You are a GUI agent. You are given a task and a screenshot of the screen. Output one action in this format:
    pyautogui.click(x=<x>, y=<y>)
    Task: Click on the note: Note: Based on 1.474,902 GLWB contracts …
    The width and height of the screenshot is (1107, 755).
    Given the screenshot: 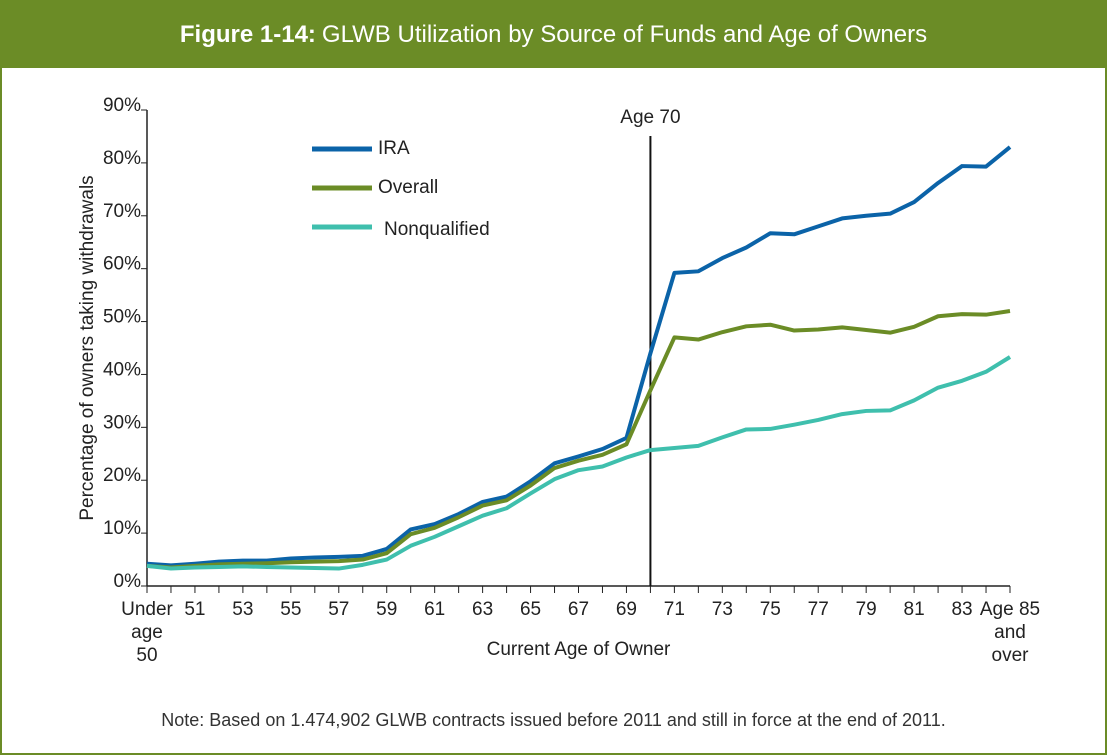 What is the action you would take?
    pyautogui.click(x=553, y=720)
    